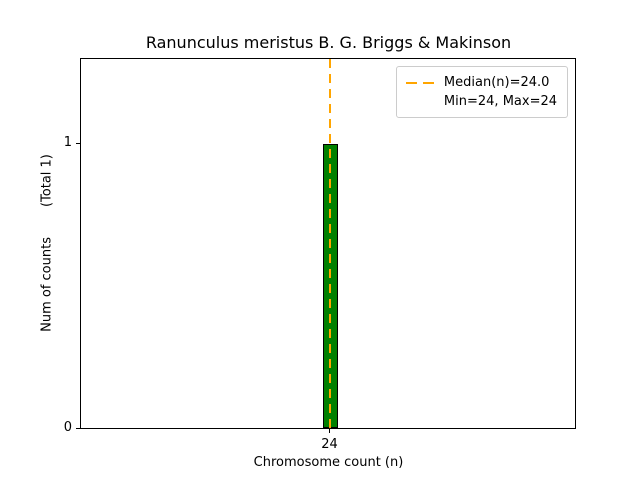 This screenshot has width=640, height=480. What do you see at coordinates (47, 181) in the screenshot?
I see `y-axis-label-total: (Total 1)` at bounding box center [47, 181].